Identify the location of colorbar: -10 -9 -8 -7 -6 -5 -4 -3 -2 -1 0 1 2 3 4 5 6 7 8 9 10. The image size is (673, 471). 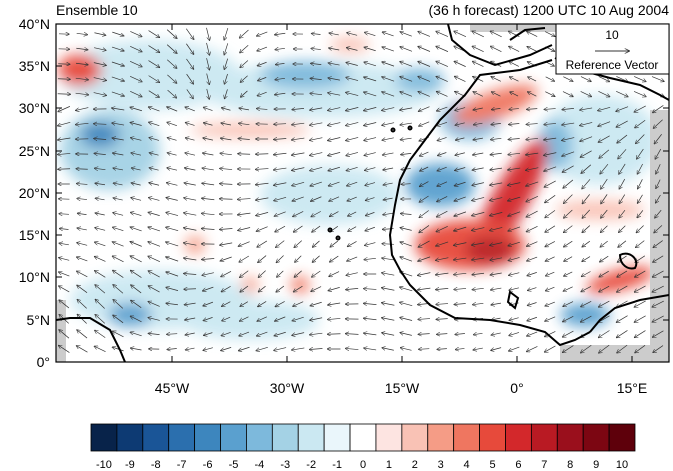
(363, 447).